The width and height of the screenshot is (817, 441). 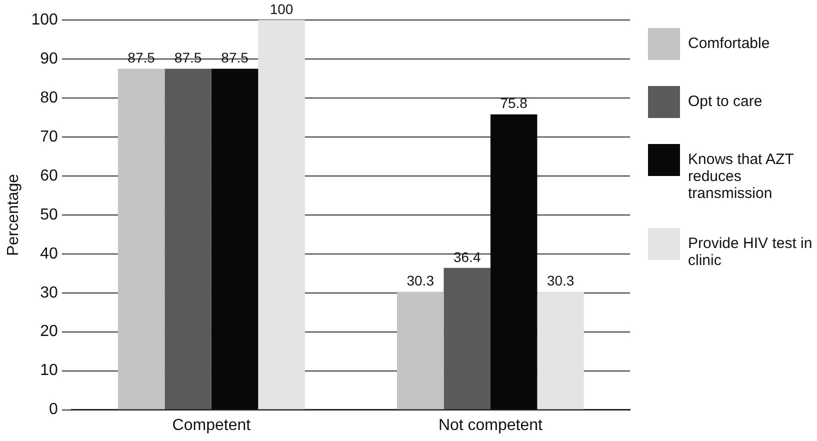 What do you see at coordinates (49, 331) in the screenshot?
I see `y-tick-label: 20` at bounding box center [49, 331].